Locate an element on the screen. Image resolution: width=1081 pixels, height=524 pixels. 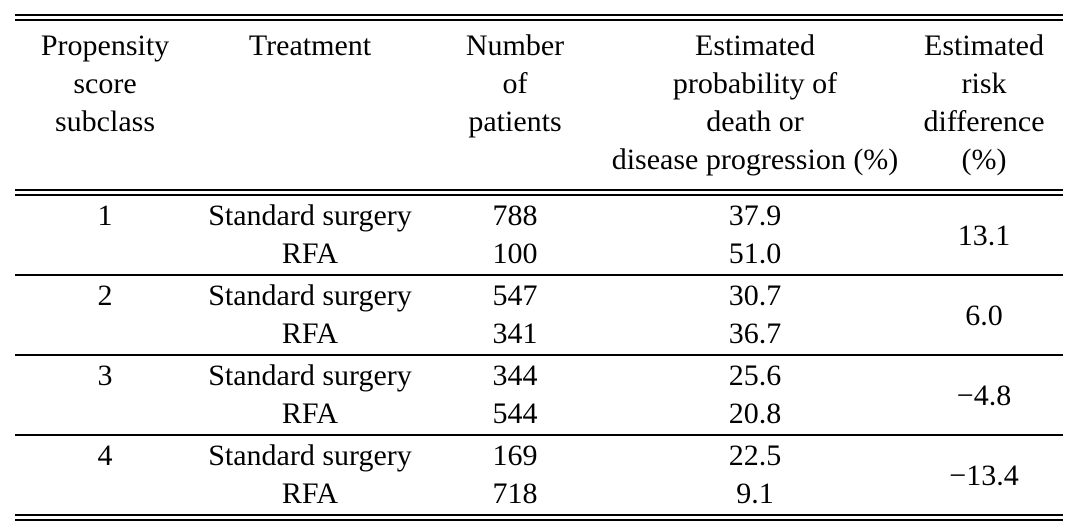
subclass-cell: 2 is located at coordinates (105, 295).